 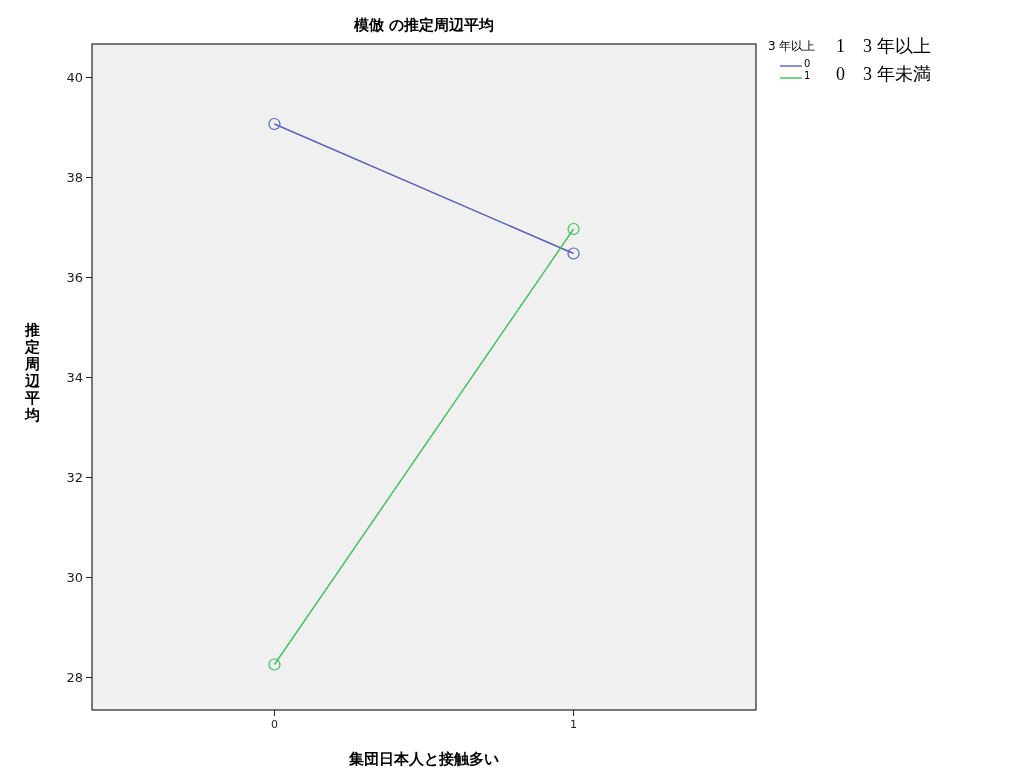 What do you see at coordinates (74, 178) in the screenshot?
I see `y-tick-label: 38` at bounding box center [74, 178].